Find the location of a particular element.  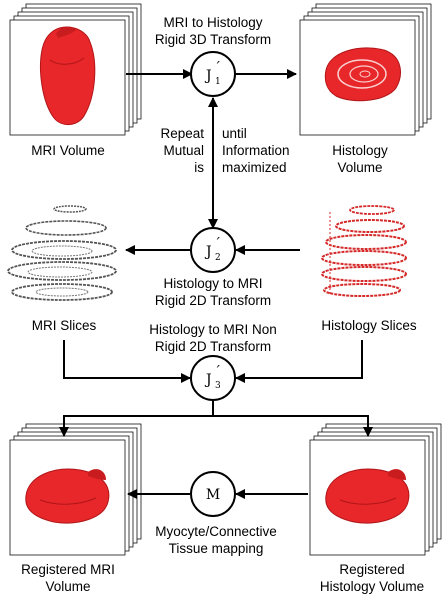

svg-text: is is located at coordinates (199, 167).